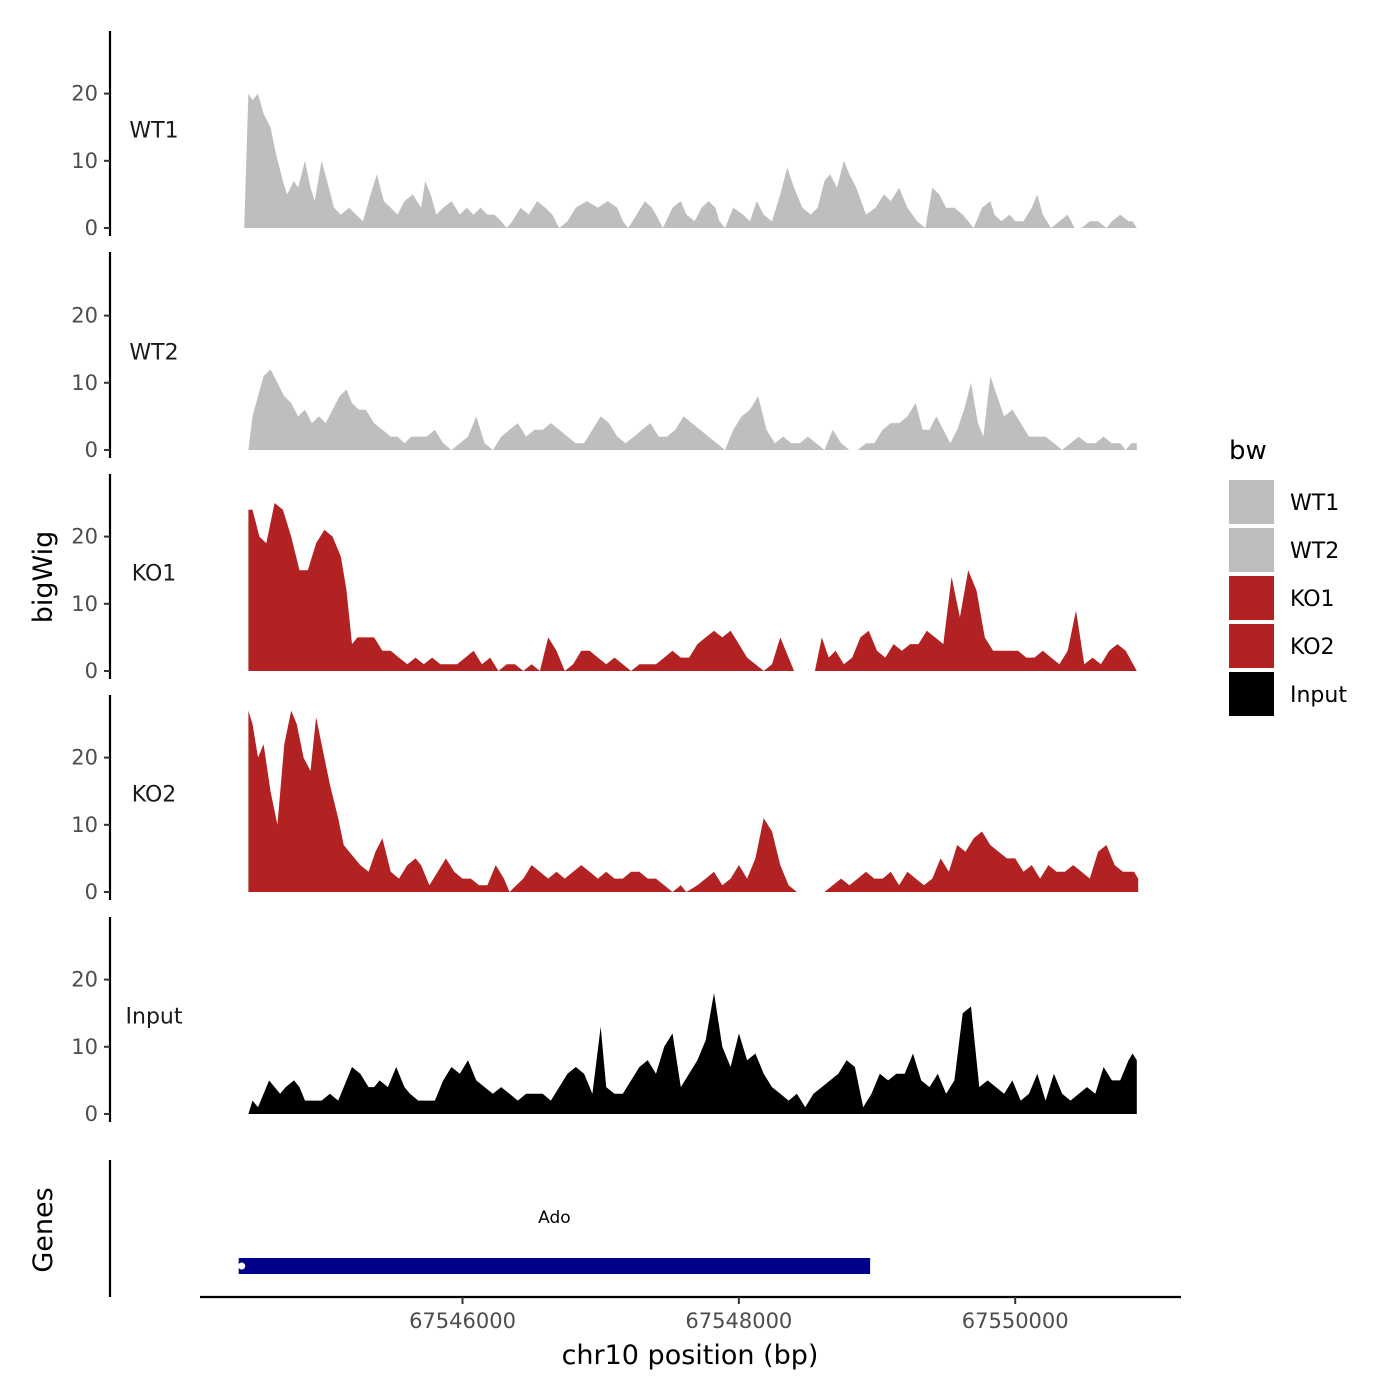 Image resolution: width=1400 pixels, height=1400 pixels. Describe the element at coordinates (554, 1266) in the screenshot. I see `gene-bar` at that location.